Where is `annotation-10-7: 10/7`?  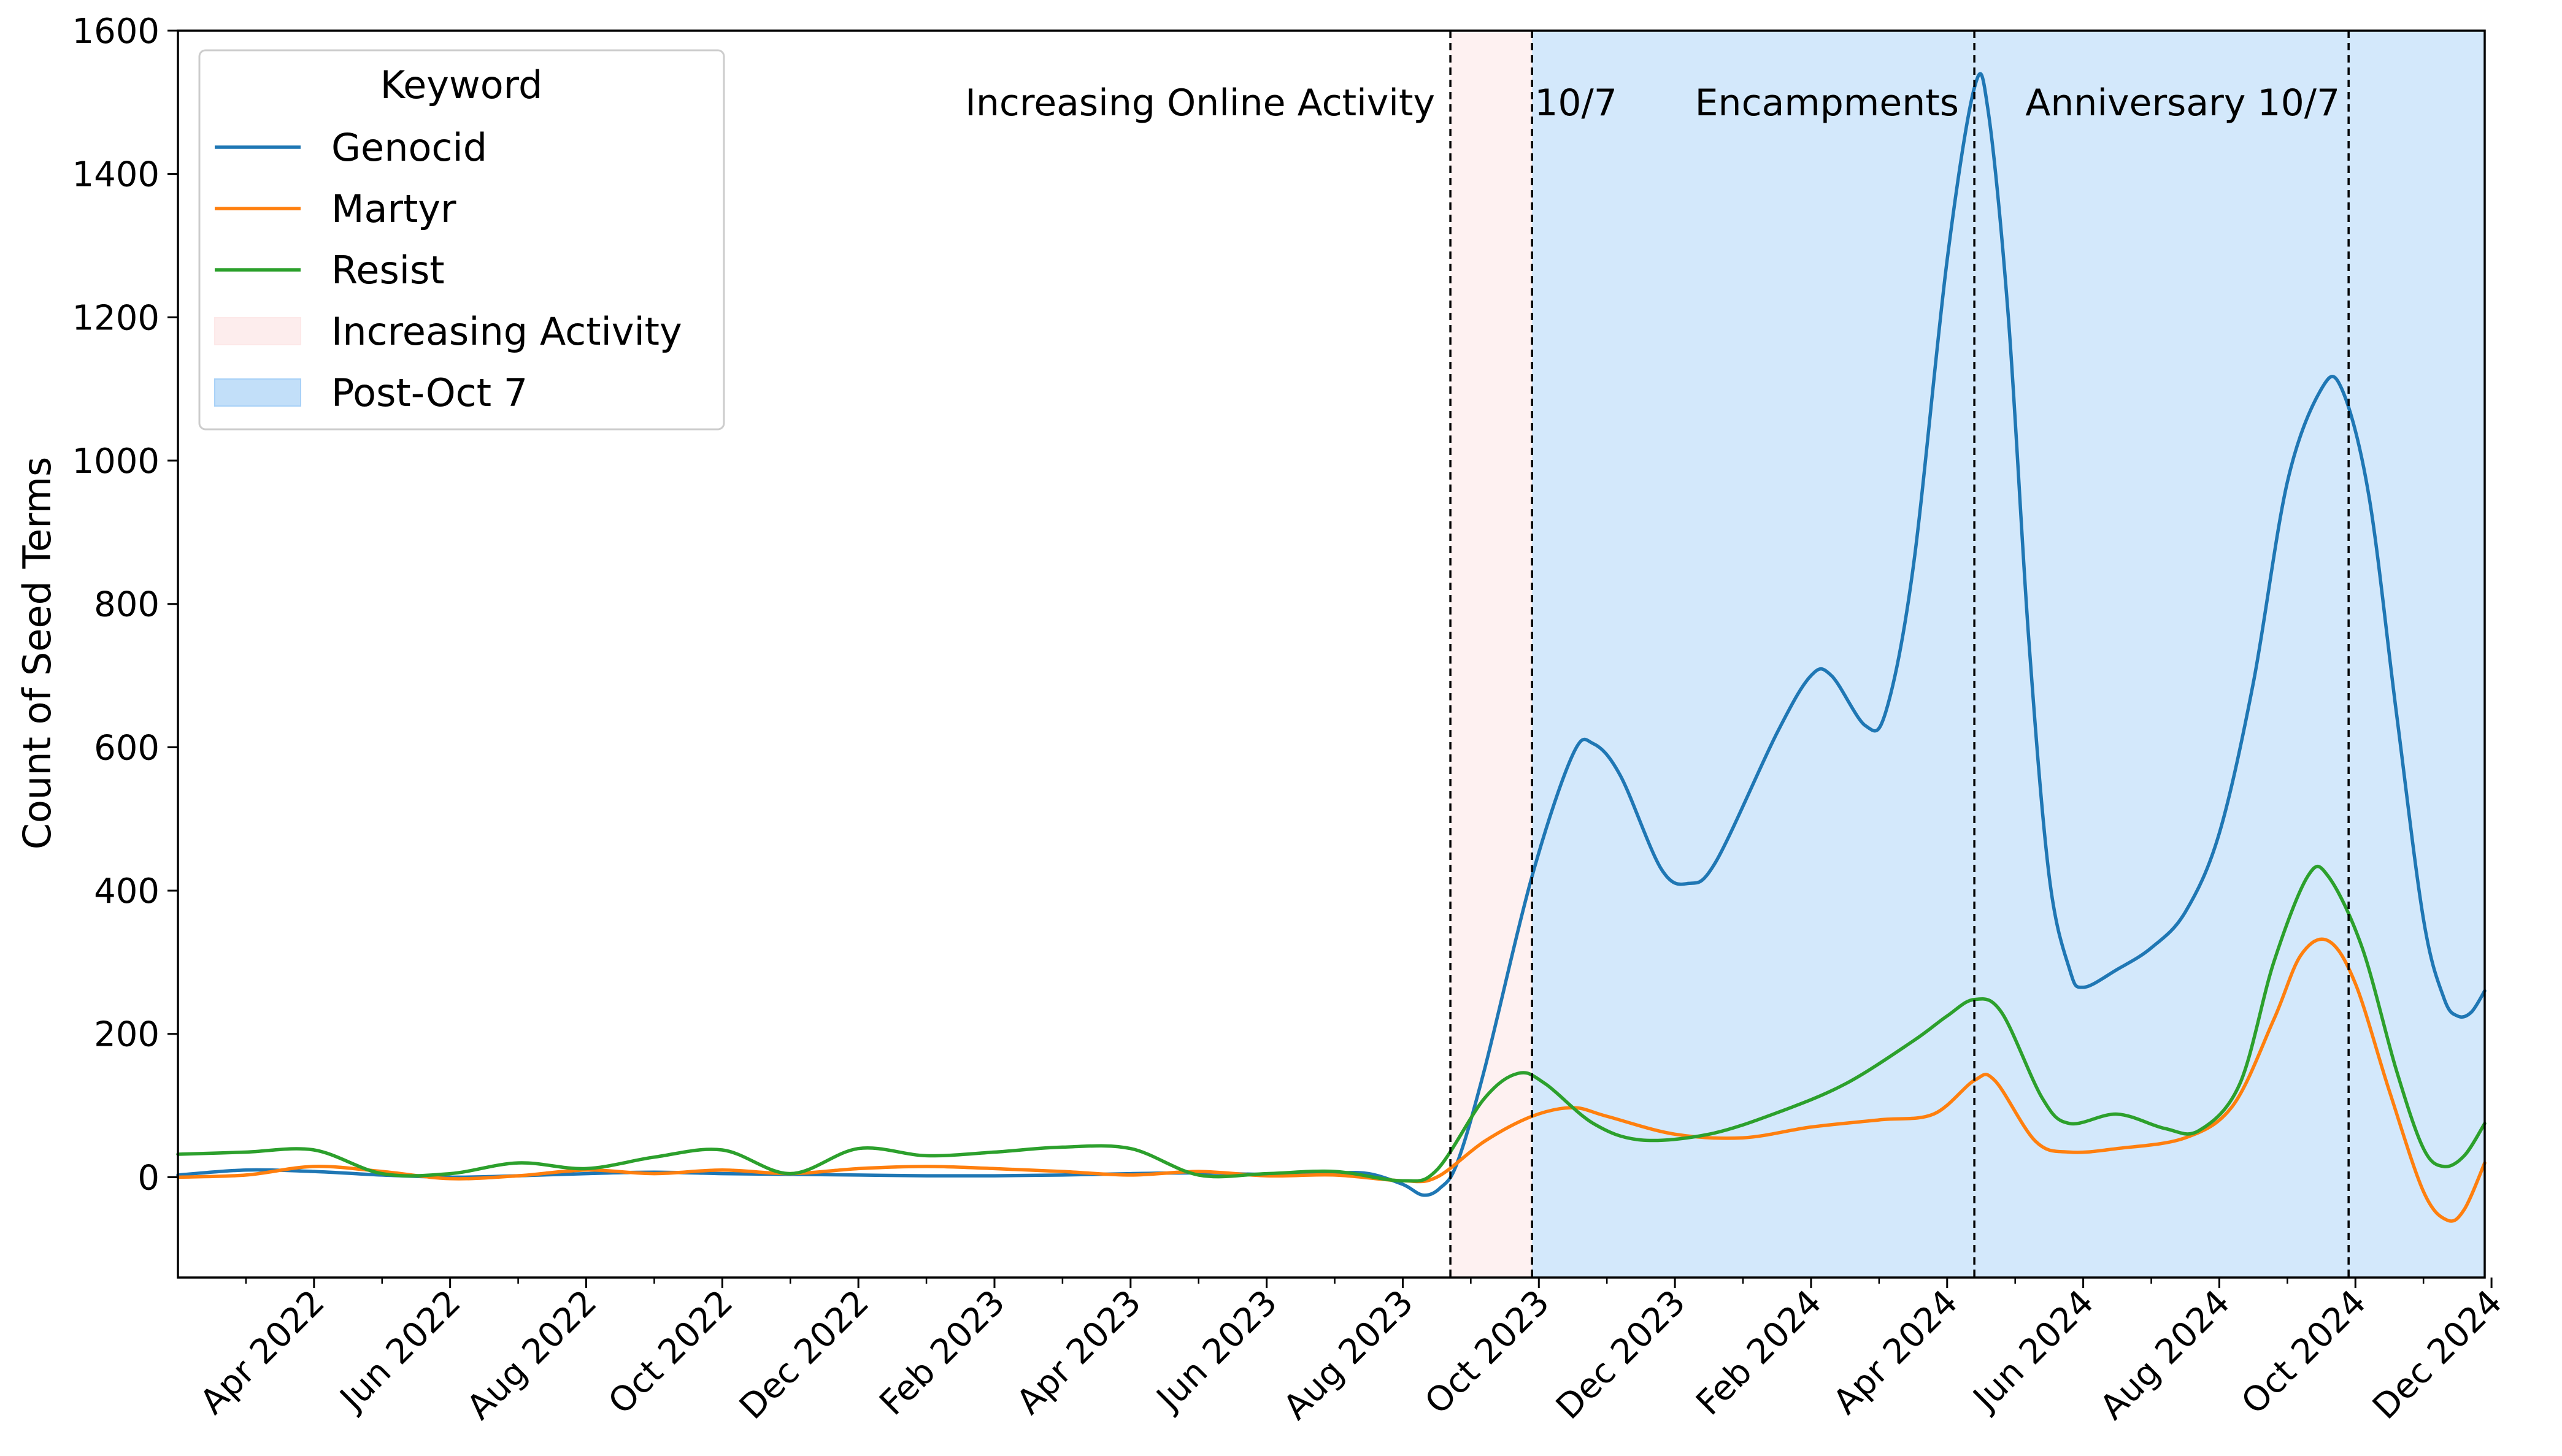 annotation-10-7: 10/7 is located at coordinates (1576, 103).